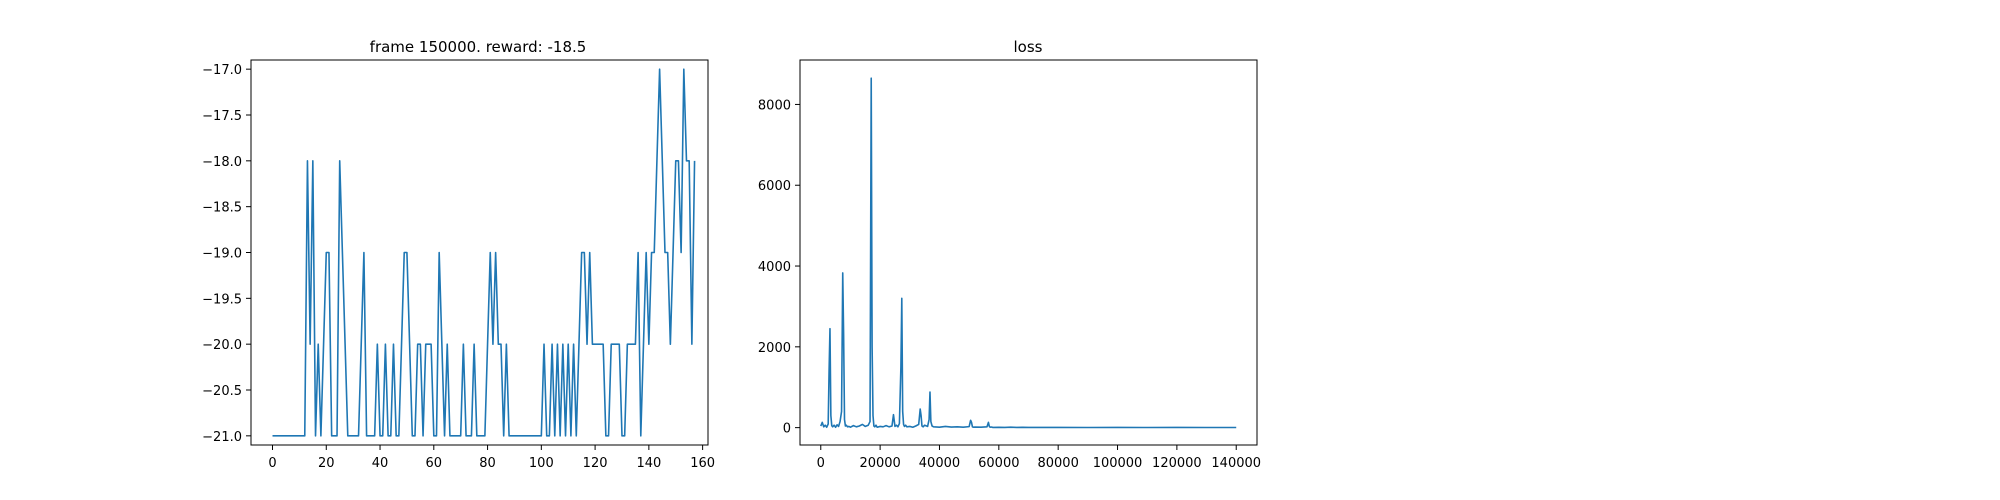  I want to click on reward-chart-title: frame 150000. reward: -18.5, so click(478, 47).